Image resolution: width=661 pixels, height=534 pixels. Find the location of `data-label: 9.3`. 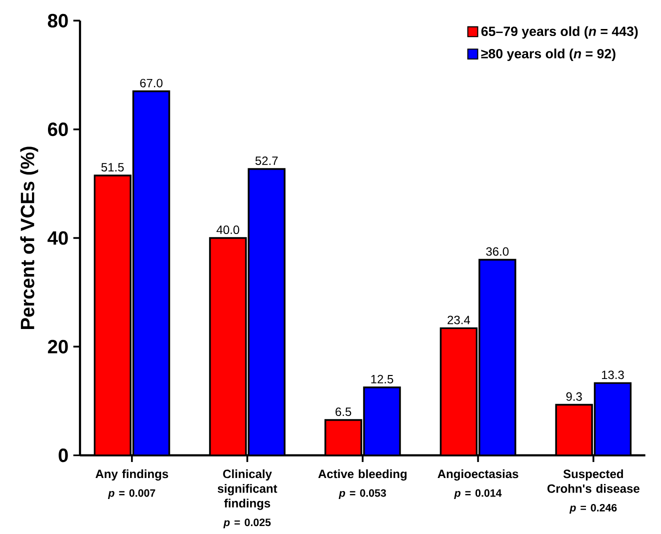

data-label: 9.3 is located at coordinates (574, 396).